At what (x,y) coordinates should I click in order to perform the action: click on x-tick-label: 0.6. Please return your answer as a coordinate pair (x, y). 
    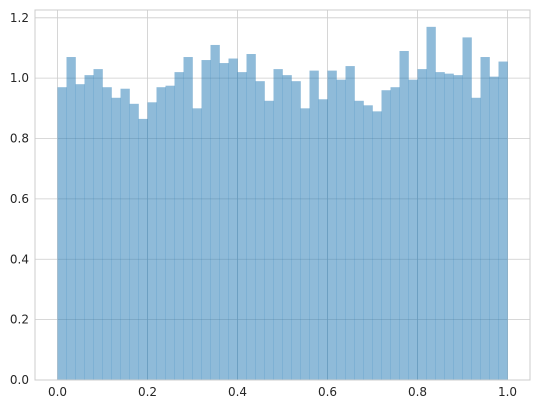
    Looking at the image, I should click on (327, 392).